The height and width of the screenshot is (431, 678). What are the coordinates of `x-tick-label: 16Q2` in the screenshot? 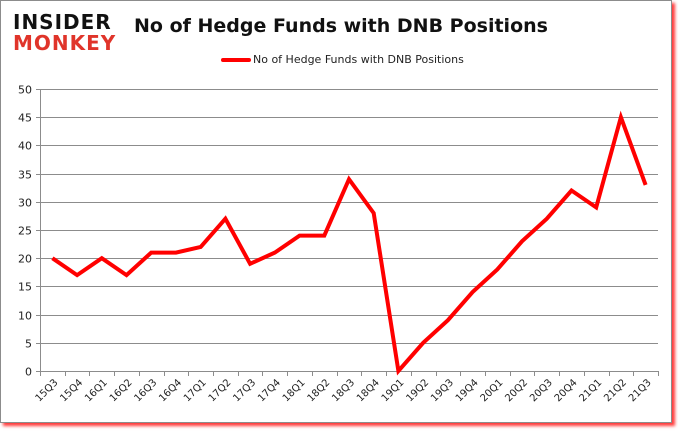 It's located at (121, 390).